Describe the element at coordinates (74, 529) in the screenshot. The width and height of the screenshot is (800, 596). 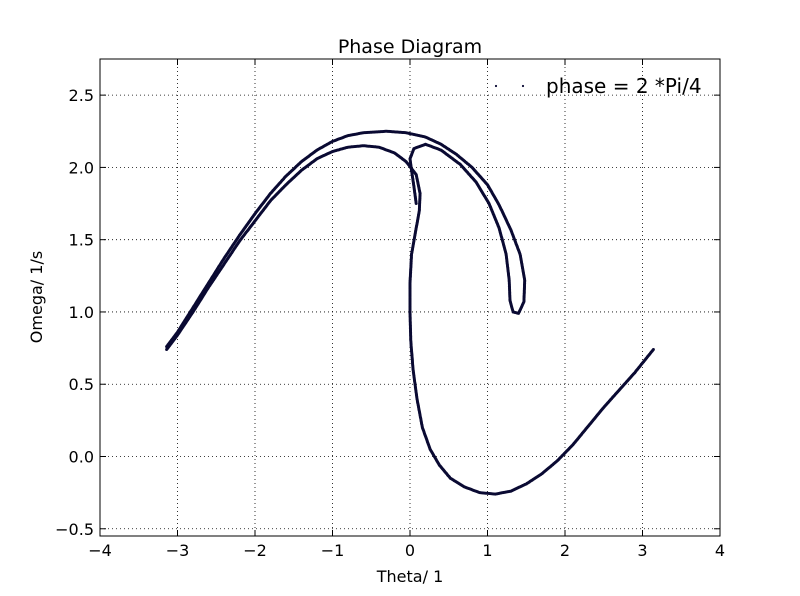
I see `y-tick-label: −0.5` at that location.